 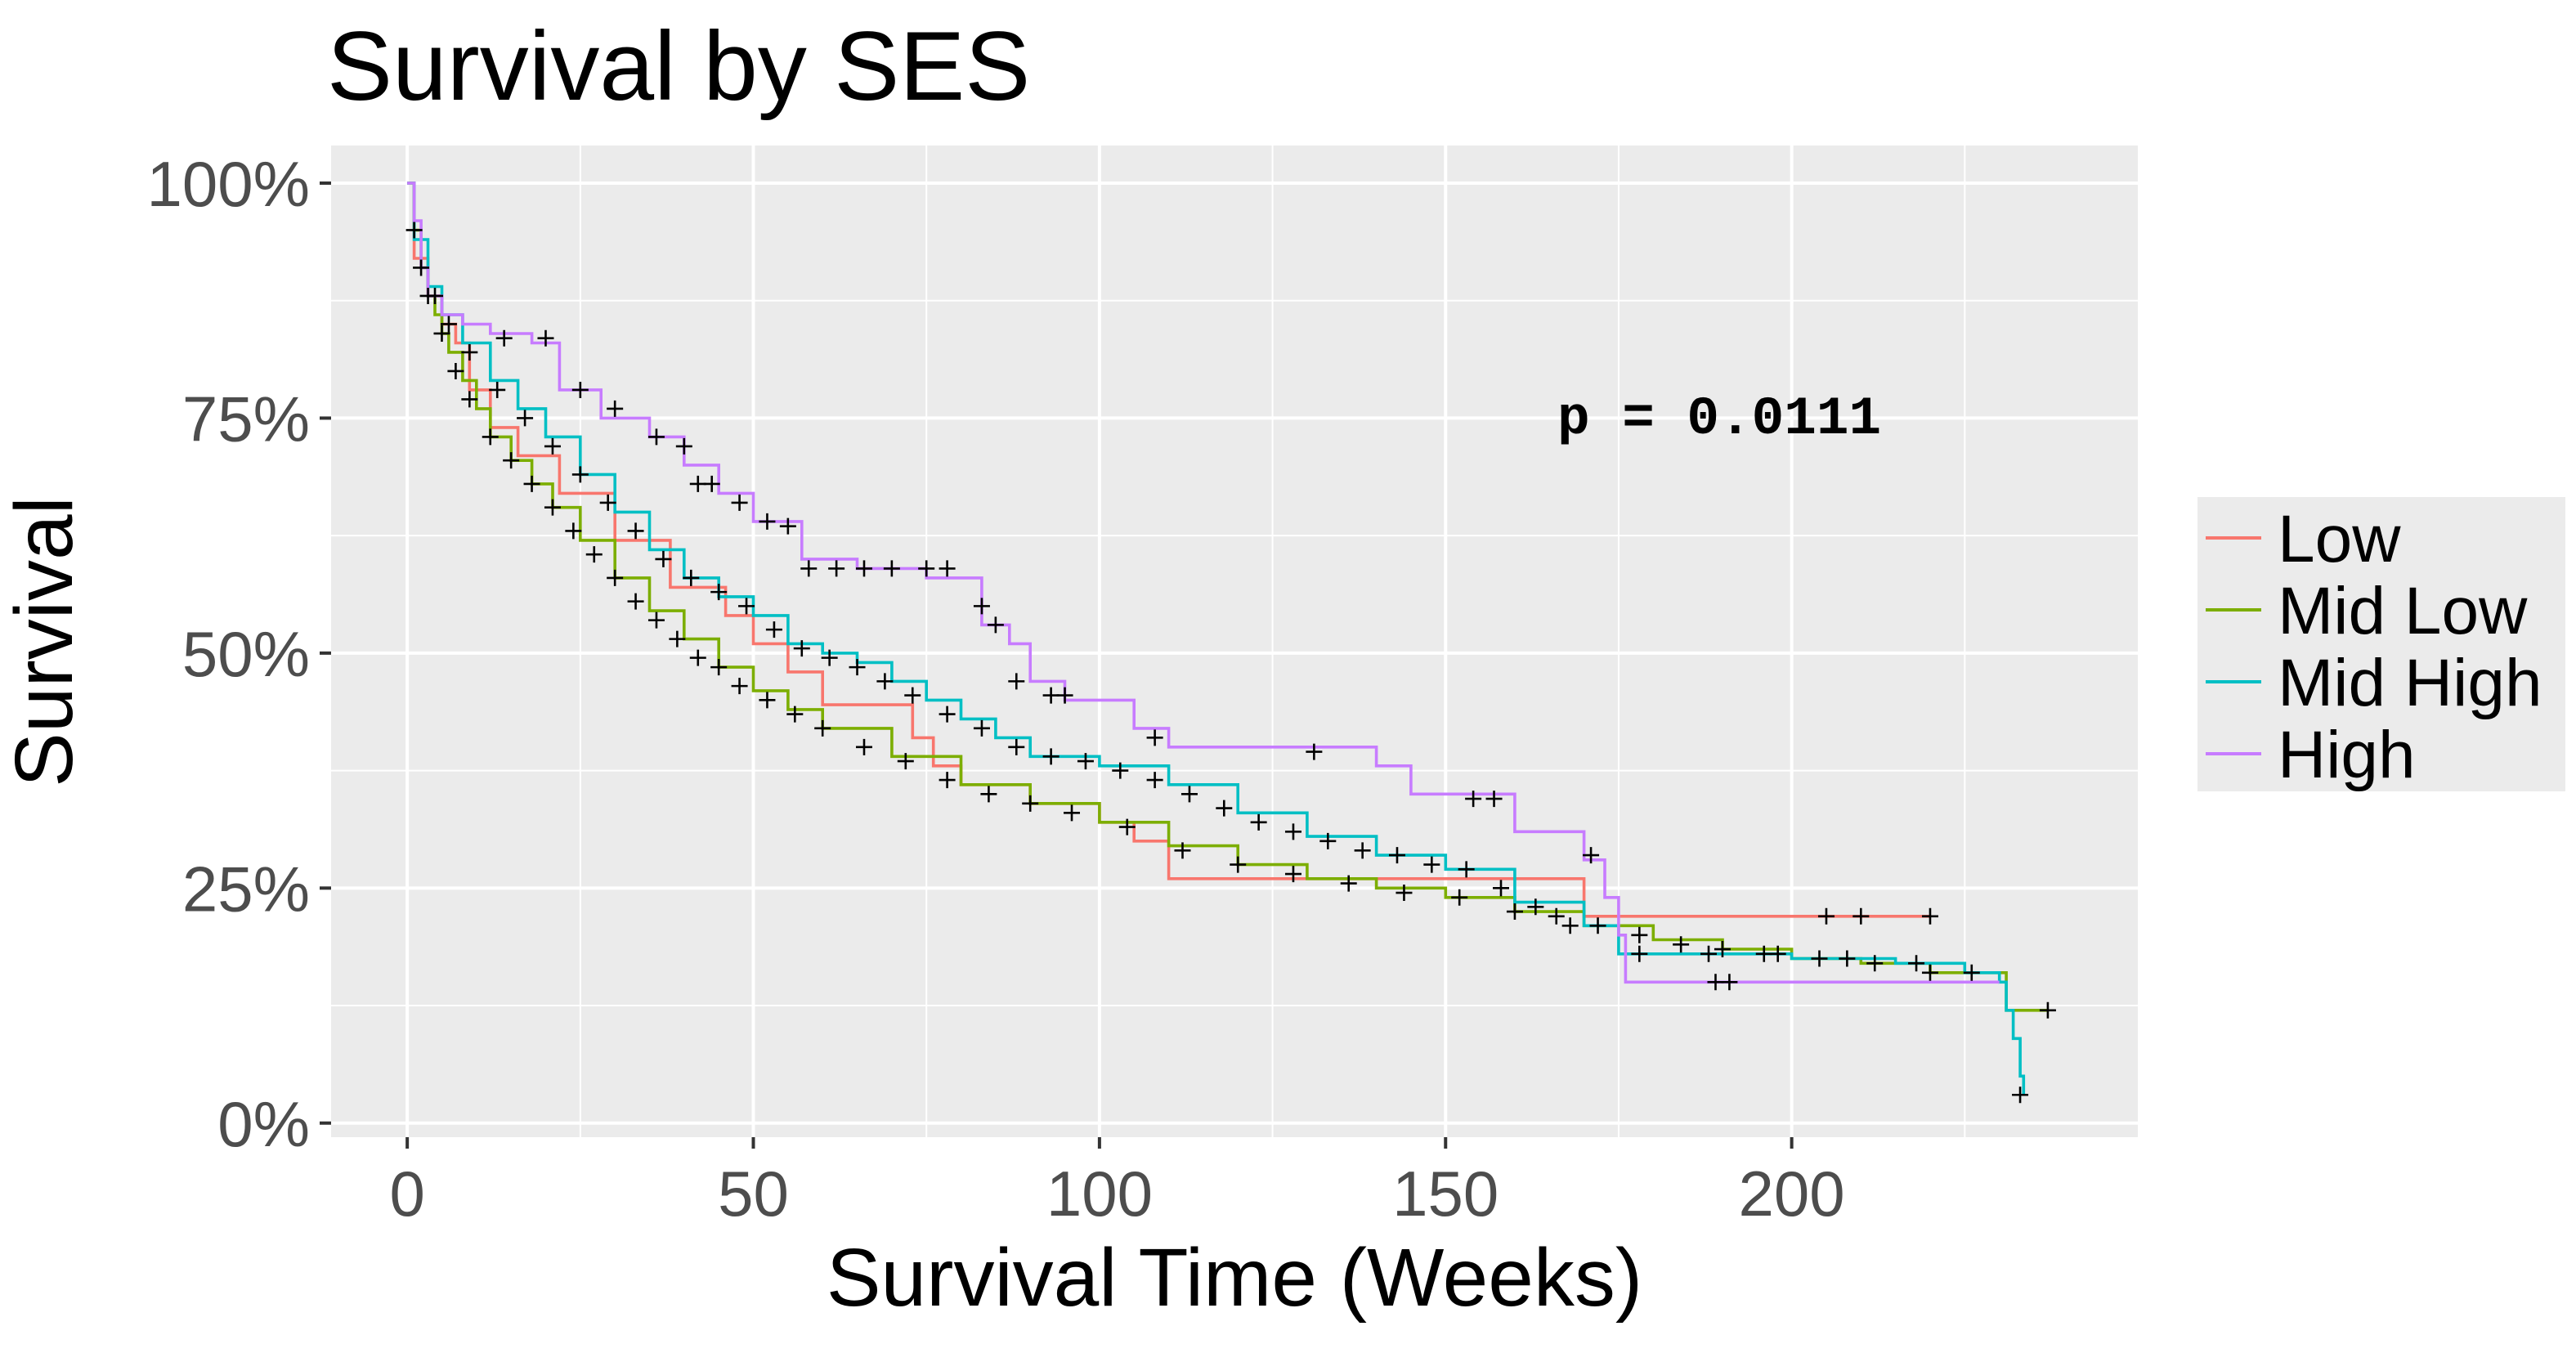 I want to click on x-tick-label: 0, so click(x=406, y=1194).